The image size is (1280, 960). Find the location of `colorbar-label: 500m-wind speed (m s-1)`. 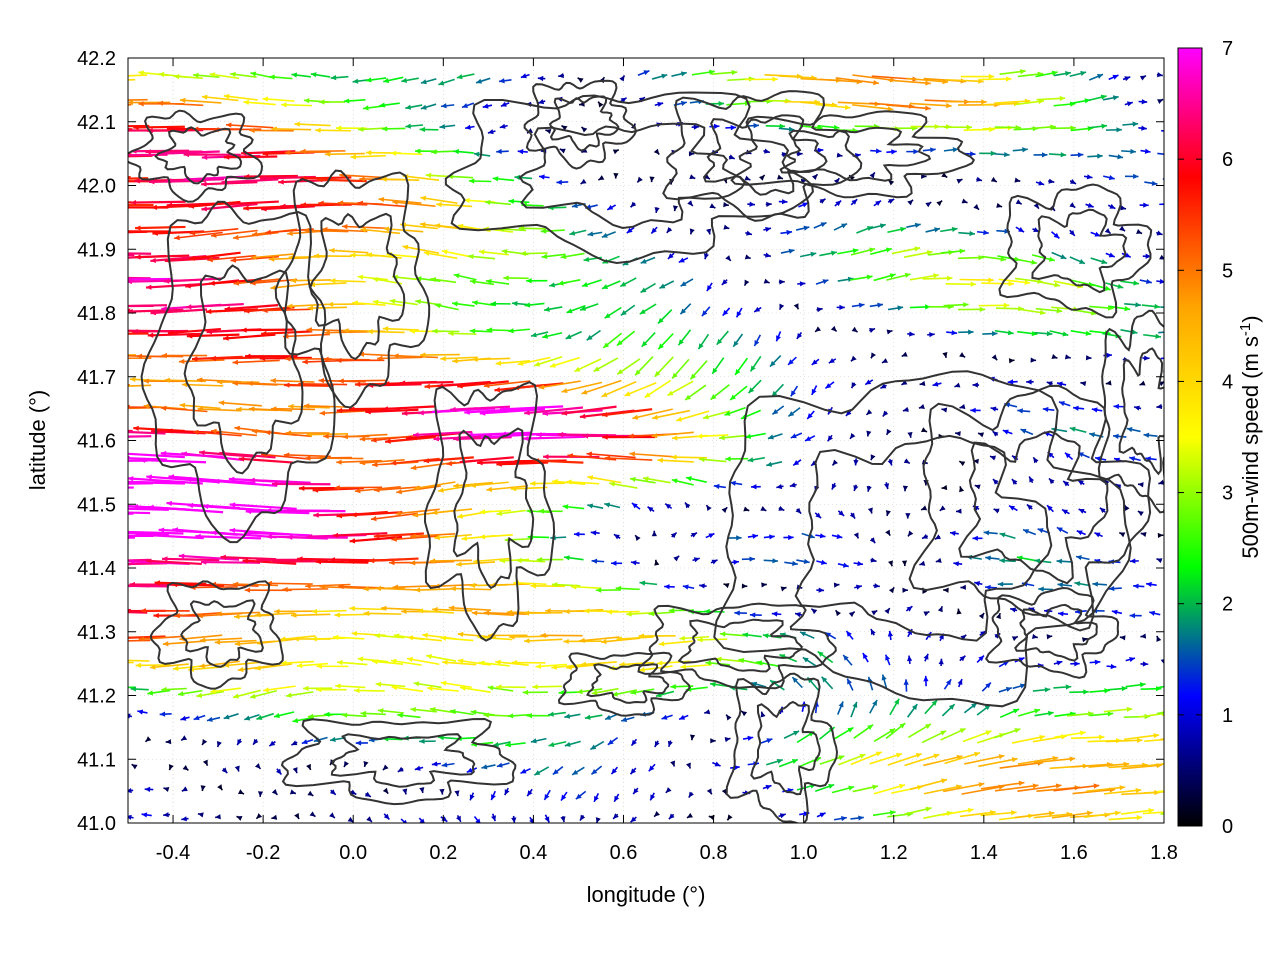

colorbar-label: 500m-wind speed (m s-1) is located at coordinates (1250, 436).